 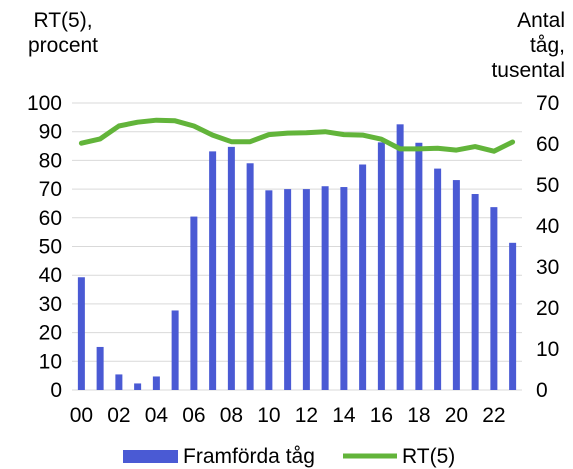 What do you see at coordinates (547, 267) in the screenshot?
I see `y-right-tick-label: 30` at bounding box center [547, 267].